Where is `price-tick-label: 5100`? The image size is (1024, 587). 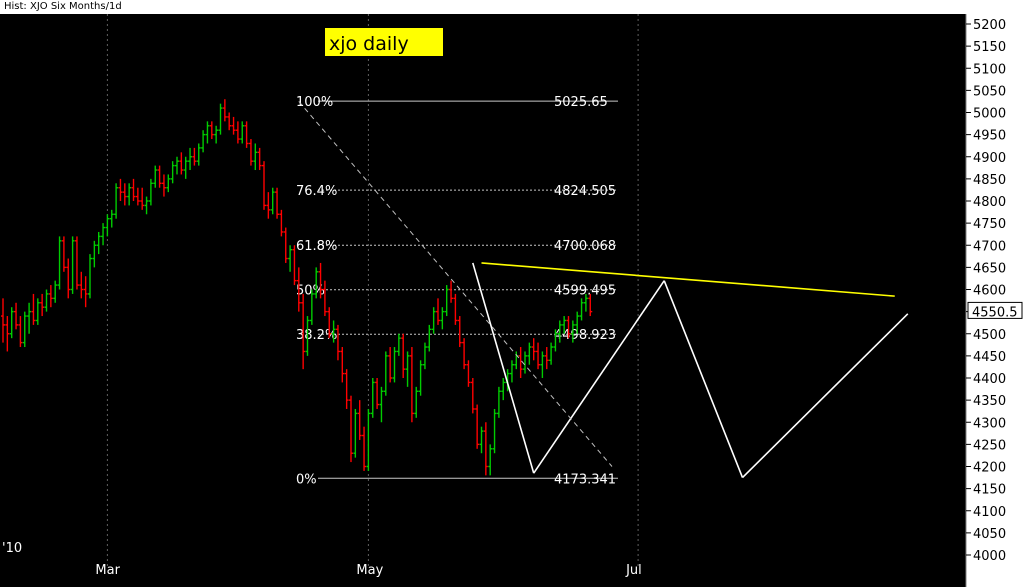 price-tick-label: 5100 is located at coordinates (989, 69).